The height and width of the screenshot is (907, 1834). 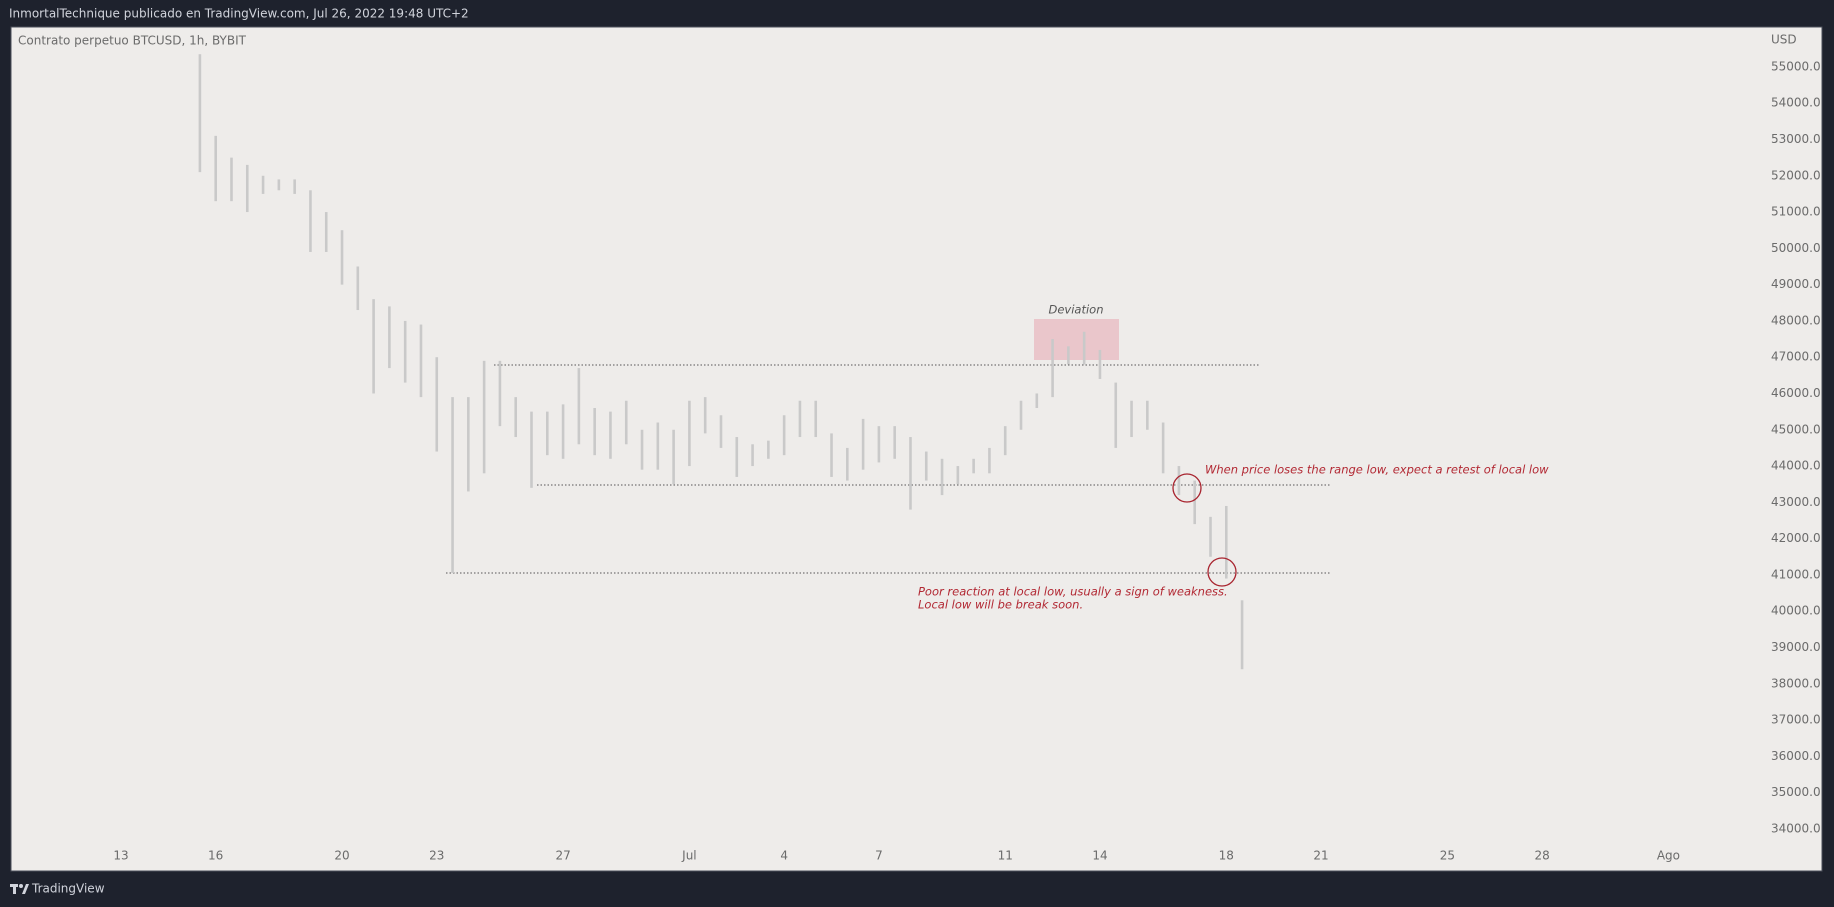 What do you see at coordinates (1796, 647) in the screenshot?
I see `y-tick-label: 39000.0` at bounding box center [1796, 647].